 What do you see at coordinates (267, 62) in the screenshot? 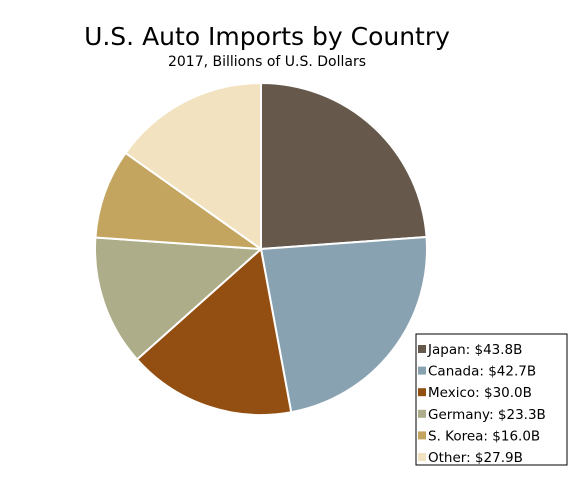
I see `chart-subtitle: 2017, Billions of U.S. Dollars` at bounding box center [267, 62].